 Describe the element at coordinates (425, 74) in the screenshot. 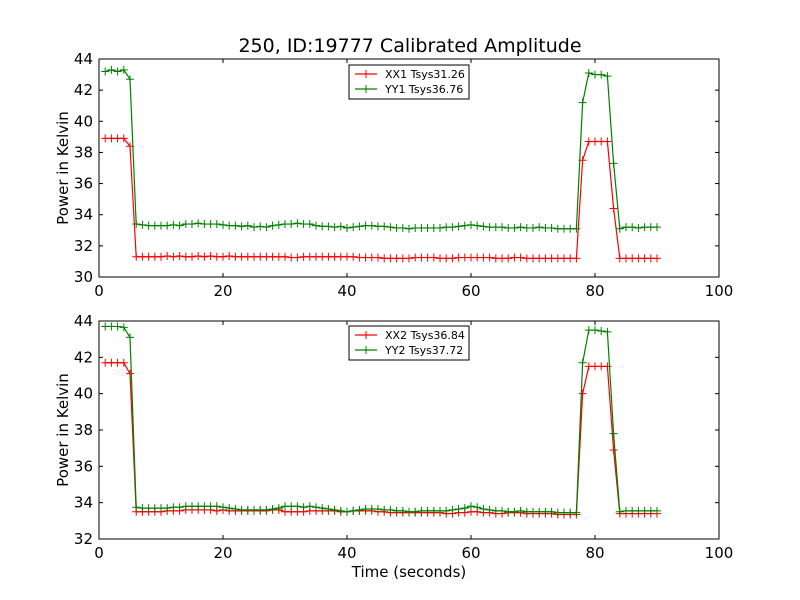

I see `legend-entry-label: XX1 Tsys31.26` at that location.